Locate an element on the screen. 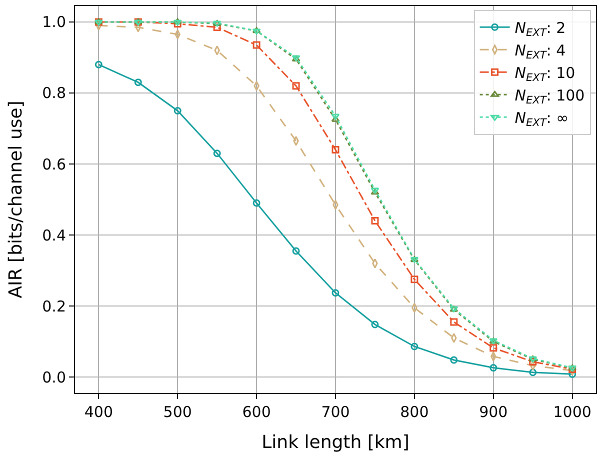 Image resolution: width=611 pixels, height=454 pixels. y-tick-label: 0.4 is located at coordinates (54, 235).